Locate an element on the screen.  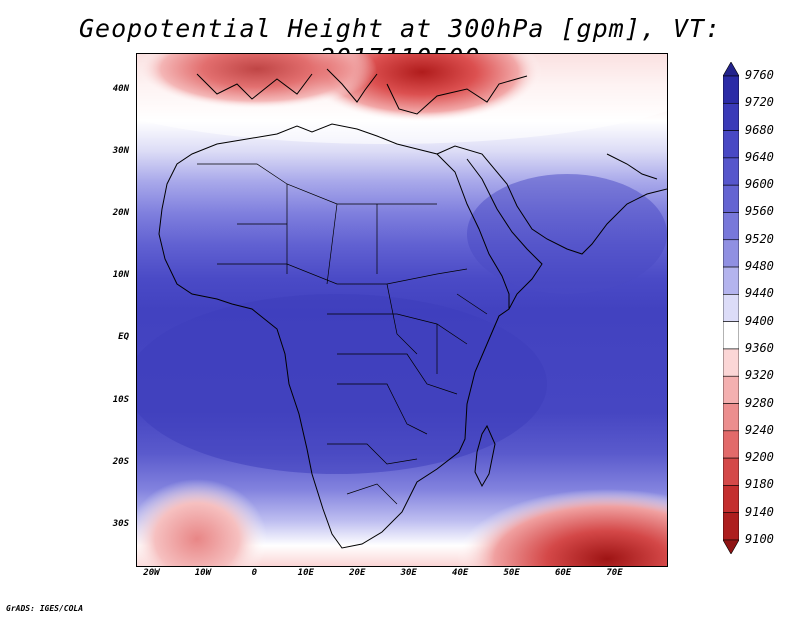
colorbar-level-label: 9760 is located at coordinates (759, 75).